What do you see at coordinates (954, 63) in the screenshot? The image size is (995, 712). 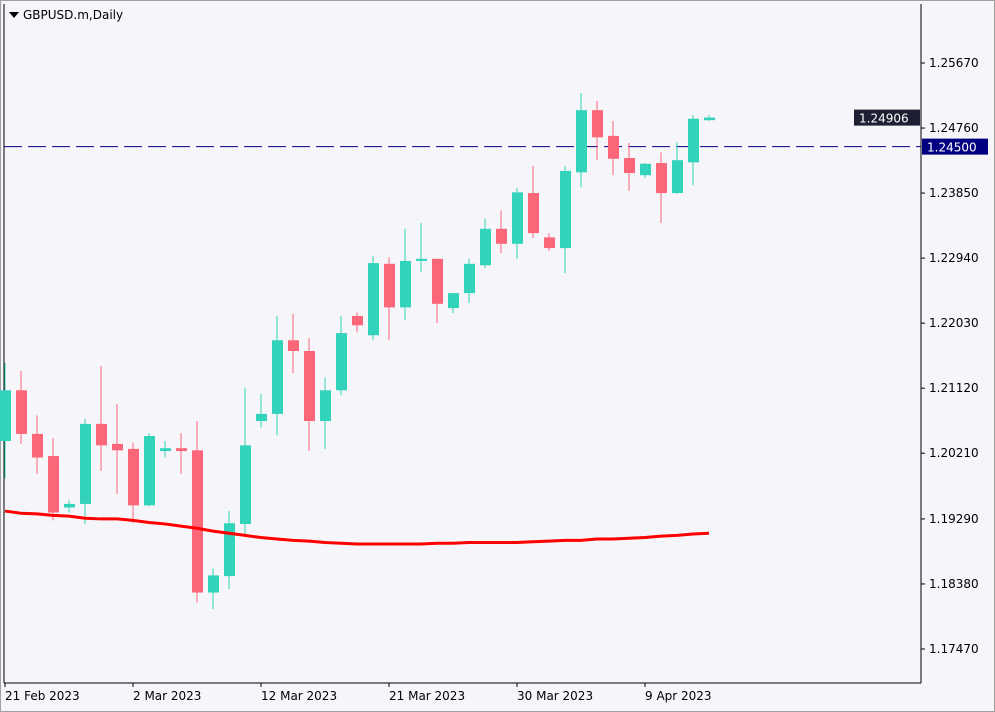 I see `y-tick-label: 1.25670` at bounding box center [954, 63].